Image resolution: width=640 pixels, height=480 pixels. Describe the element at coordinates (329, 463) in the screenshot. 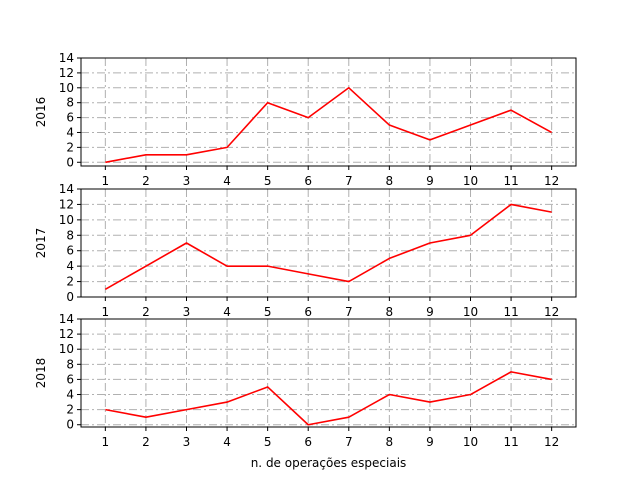

I see `x-axis-label: n. de operações especiais` at that location.